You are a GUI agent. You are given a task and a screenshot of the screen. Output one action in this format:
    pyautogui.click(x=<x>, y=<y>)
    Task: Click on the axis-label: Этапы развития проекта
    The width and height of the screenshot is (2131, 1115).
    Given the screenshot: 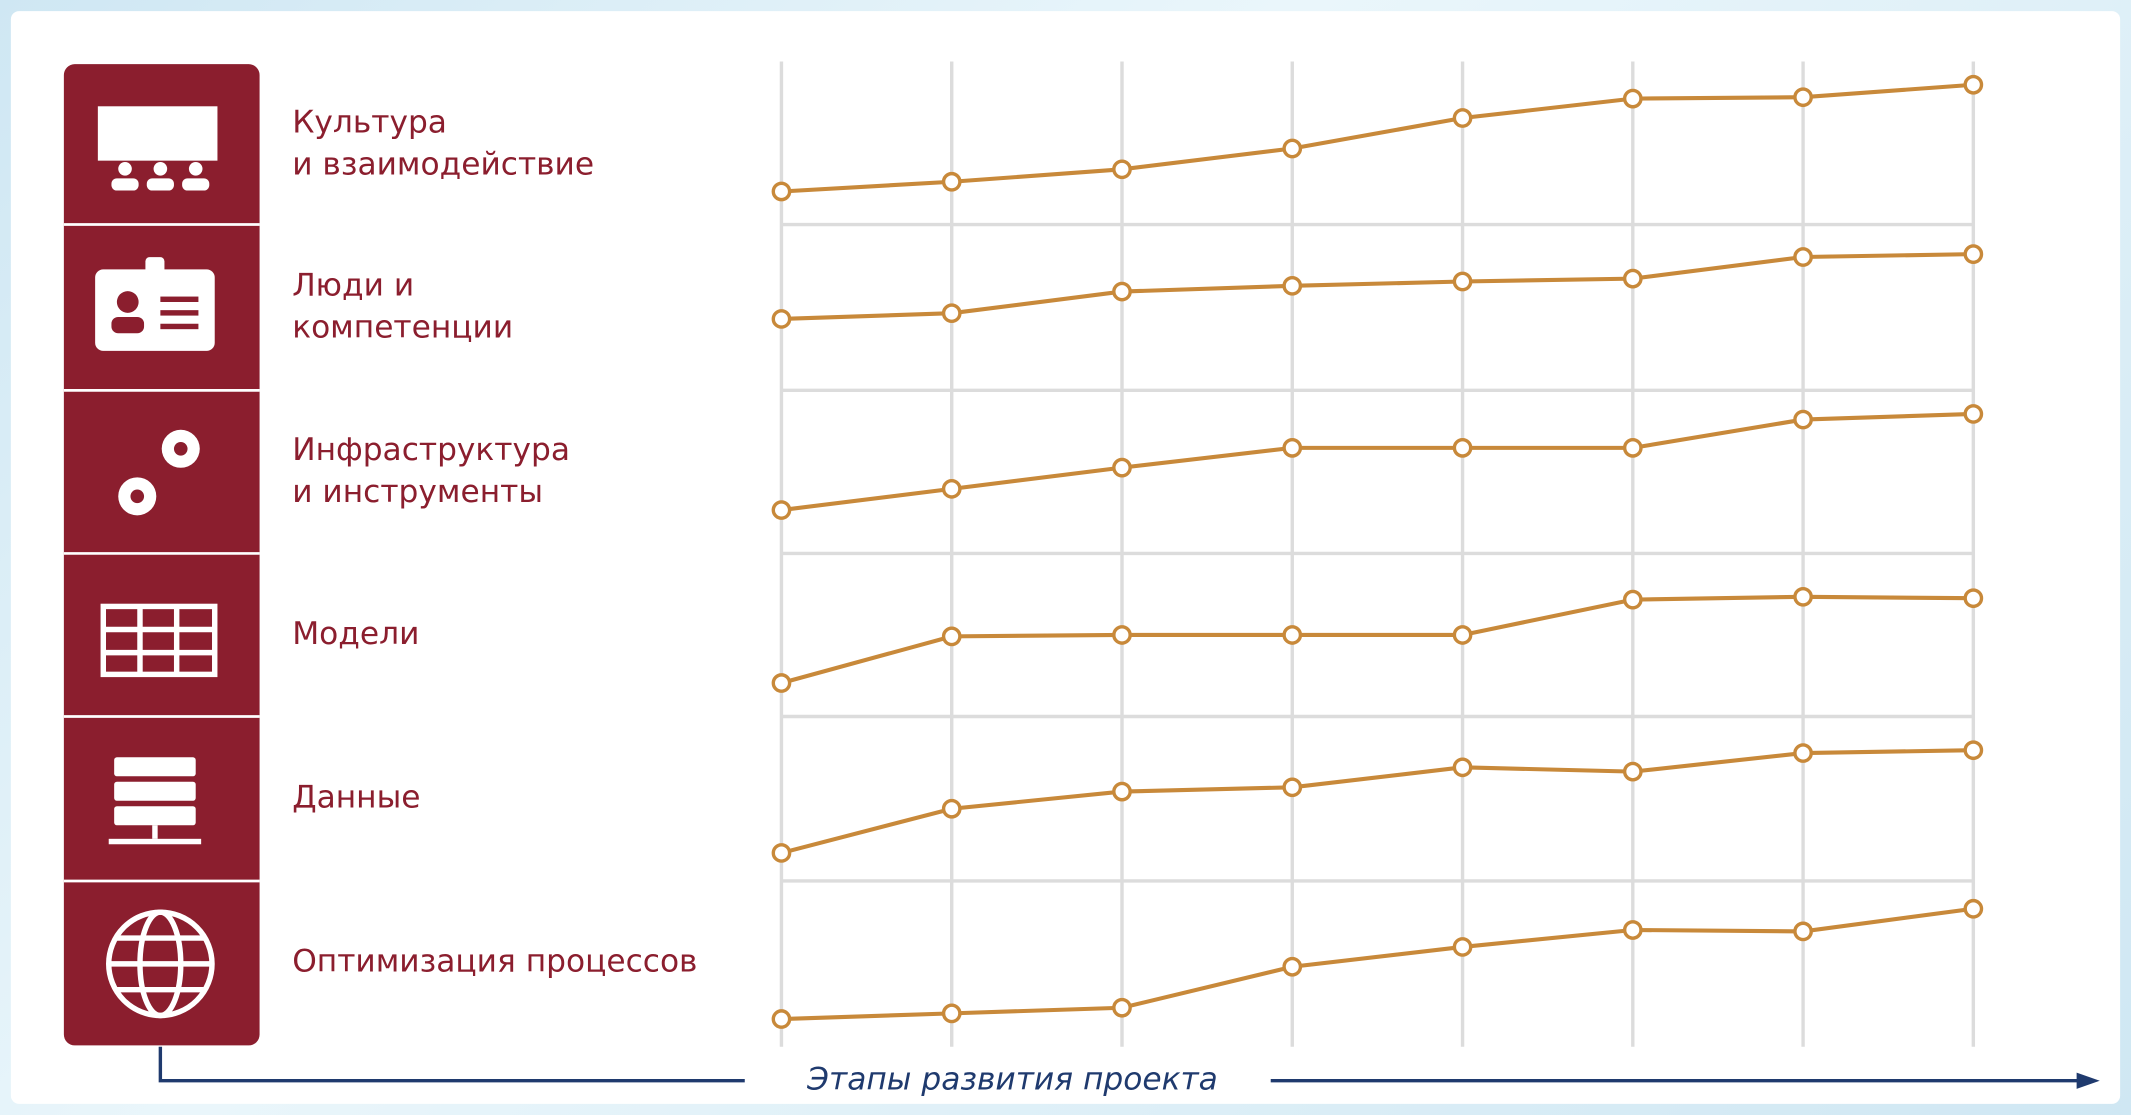 What is the action you would take?
    pyautogui.click(x=1012, y=1080)
    